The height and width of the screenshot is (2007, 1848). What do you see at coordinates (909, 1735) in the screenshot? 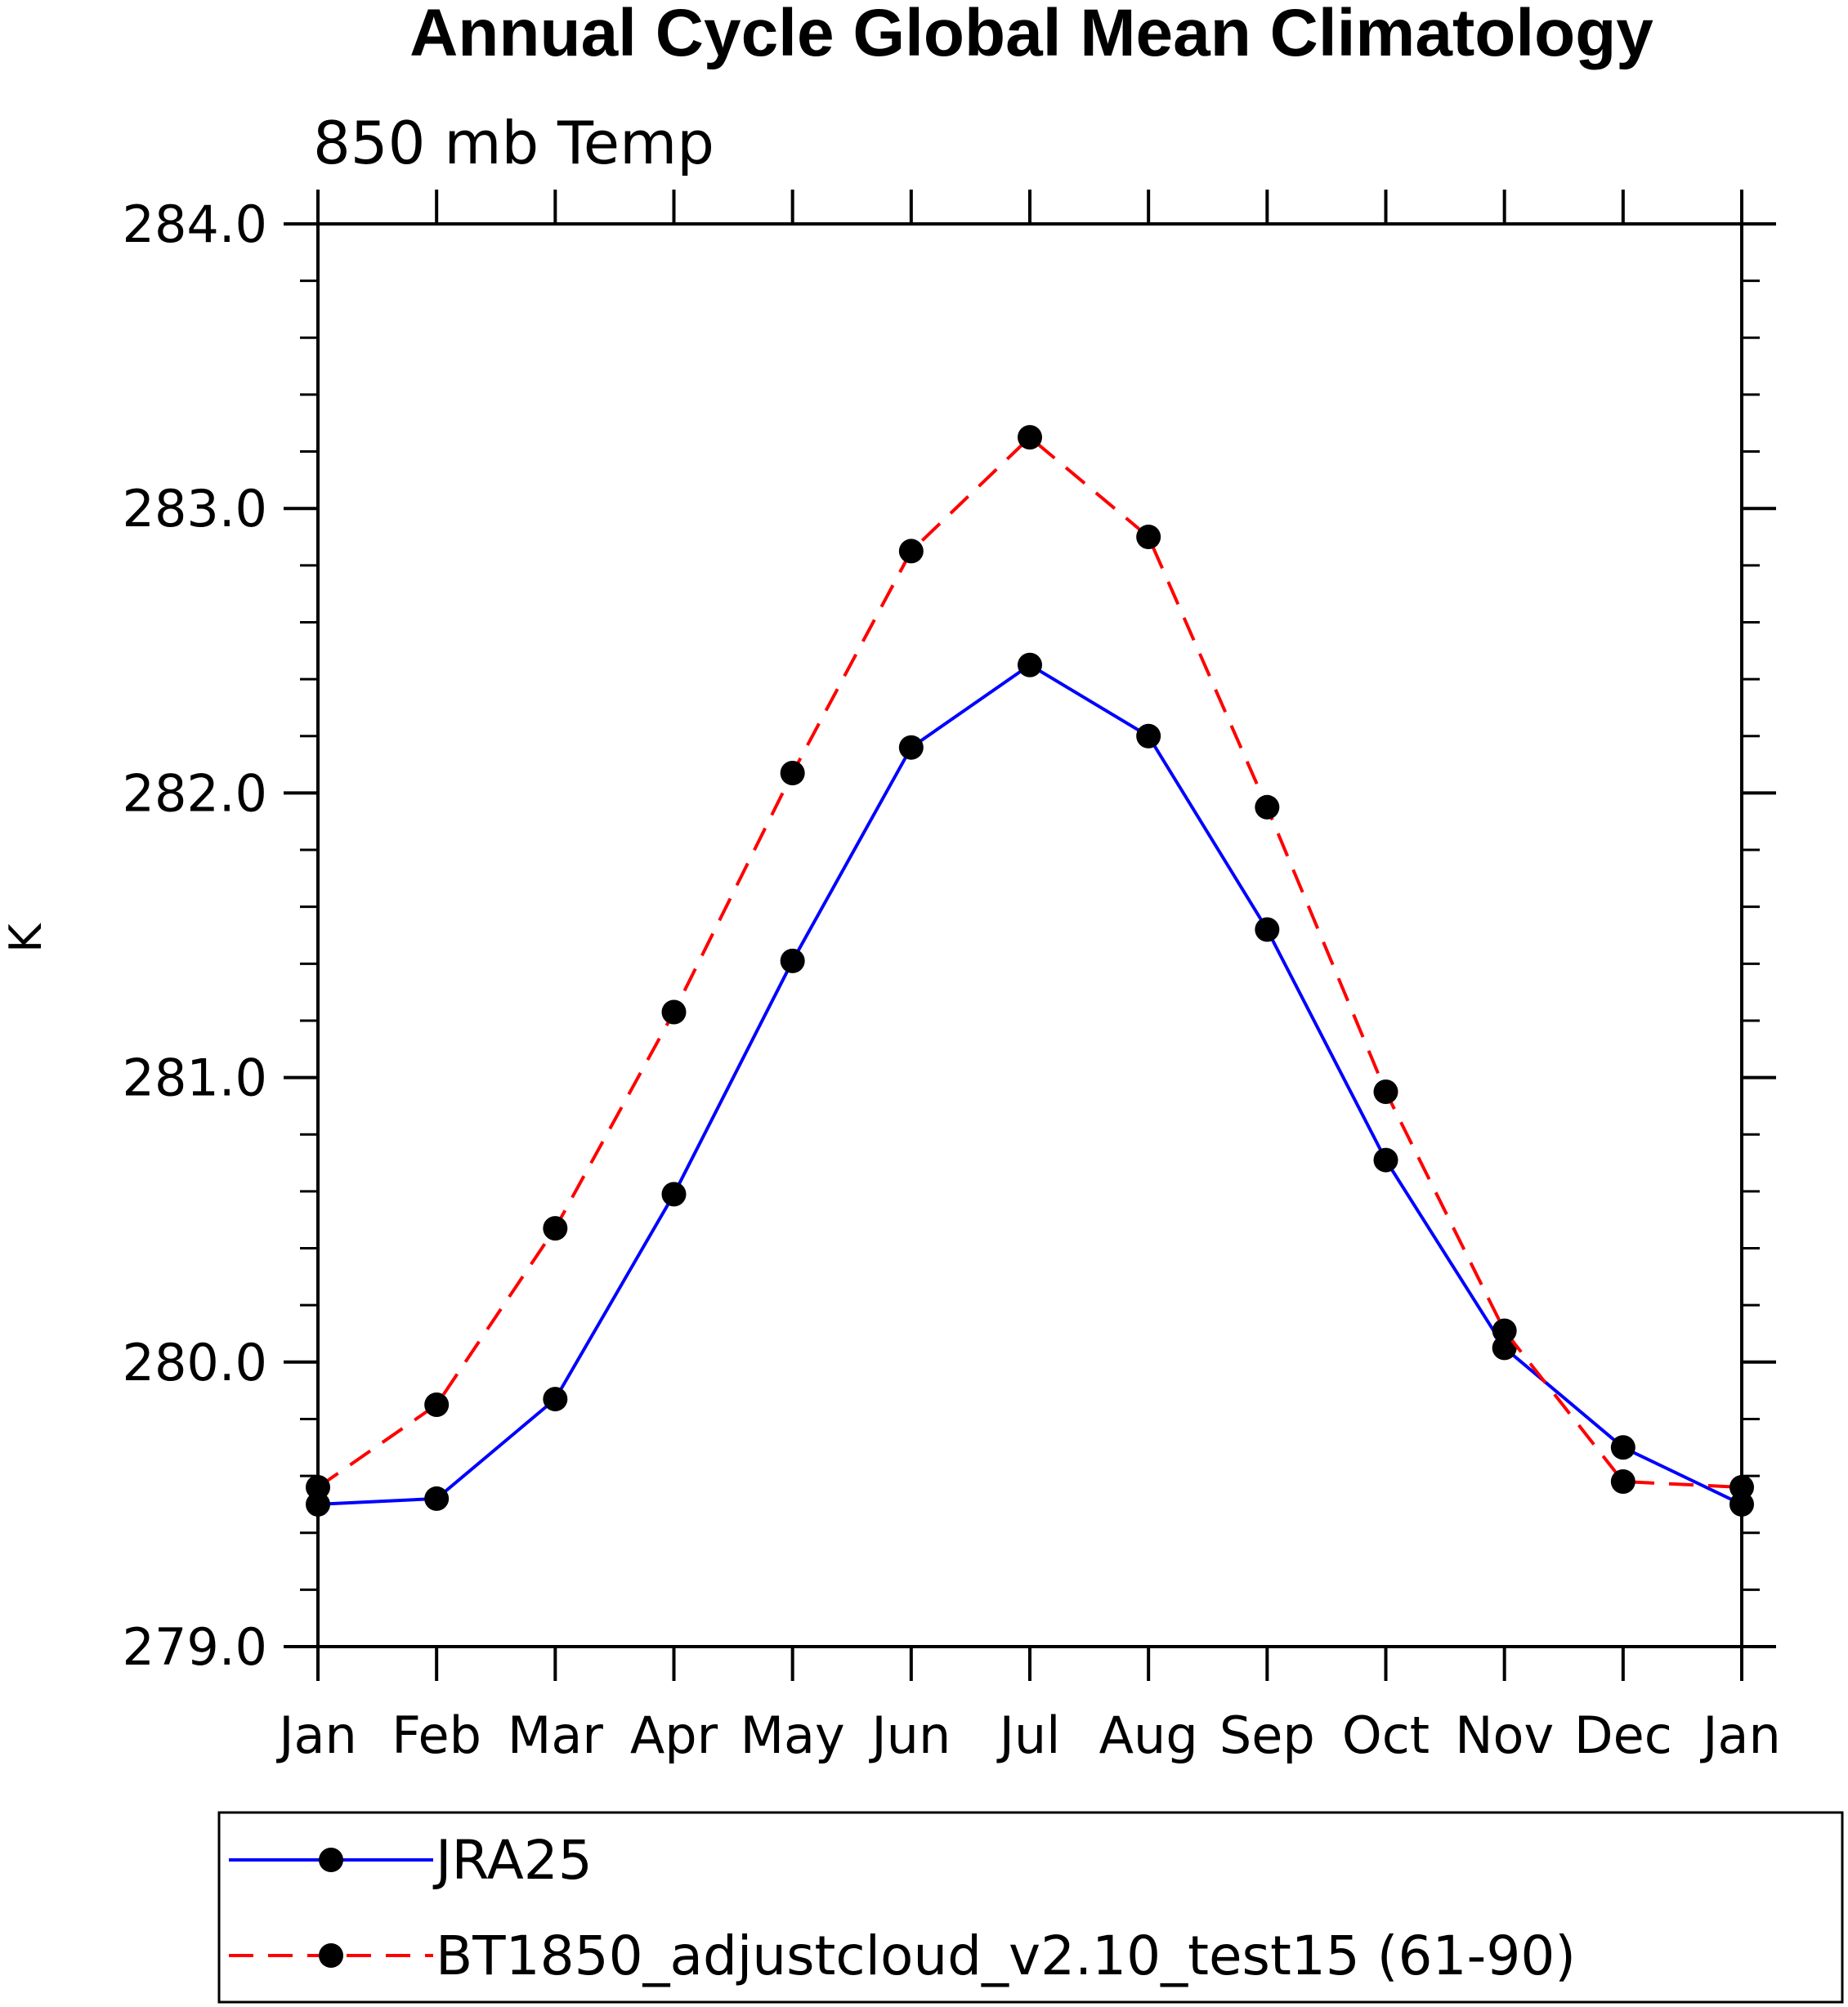
I see `x-tick-label: Jun` at bounding box center [909, 1735].